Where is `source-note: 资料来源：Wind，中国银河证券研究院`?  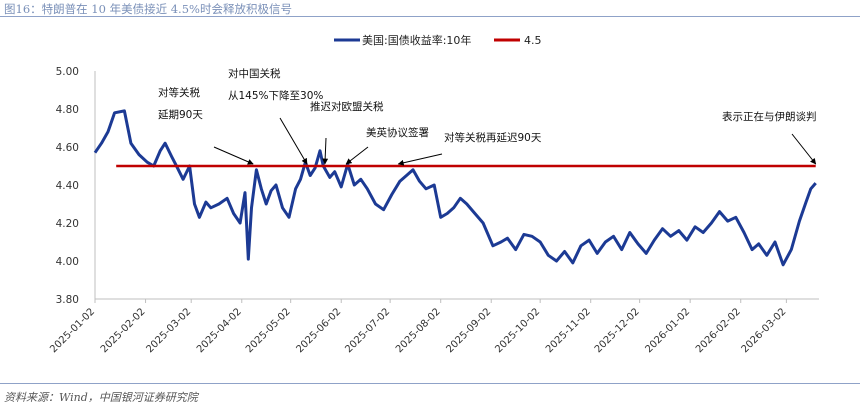 source-note: 资料来源：Wind，中国银河证券研究院 is located at coordinates (101, 397).